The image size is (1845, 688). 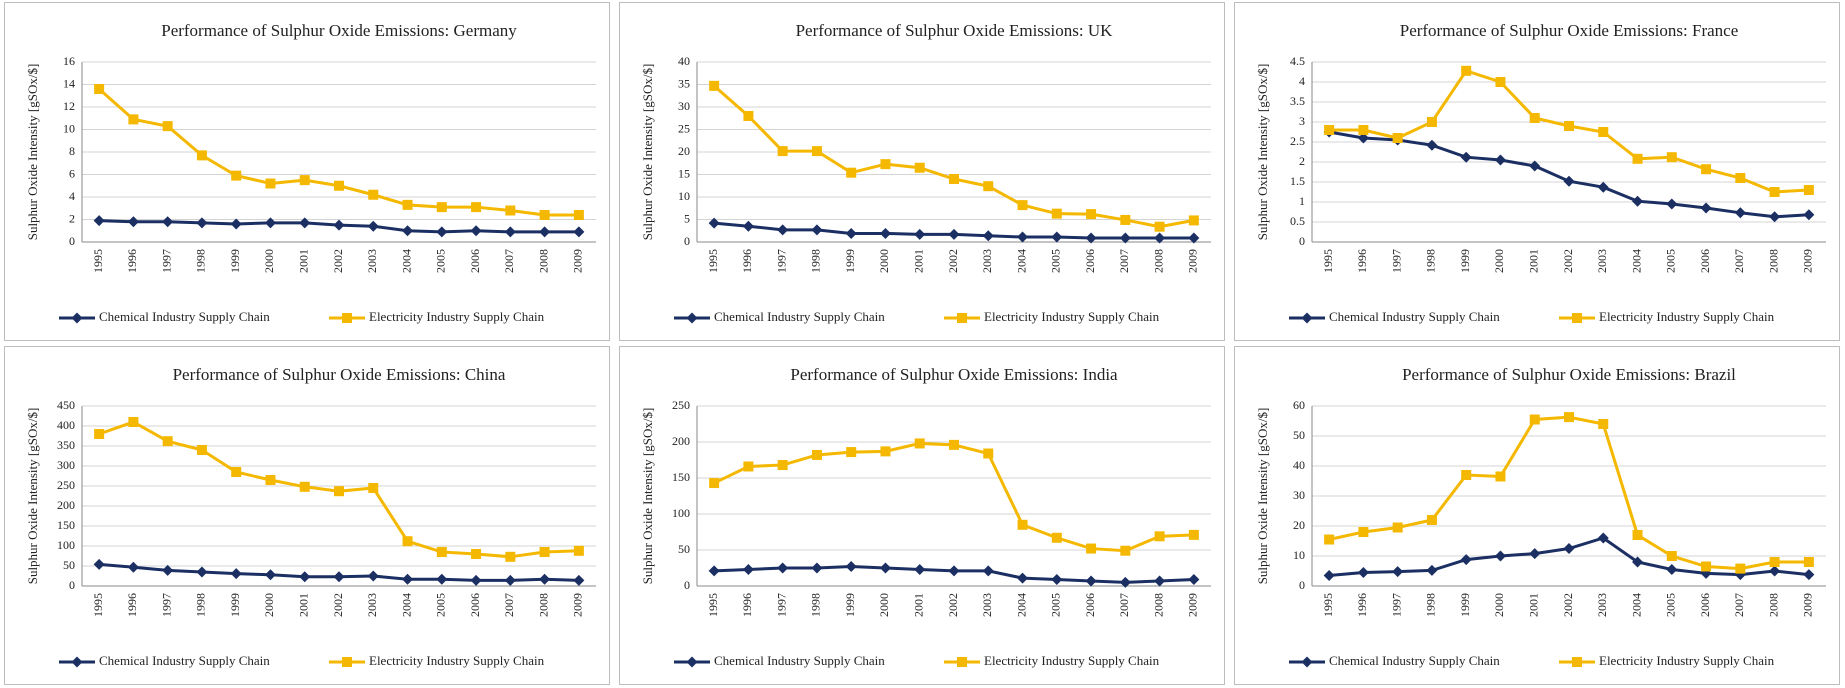 What do you see at coordinates (1302, 201) in the screenshot?
I see `y-tick-label: 1` at bounding box center [1302, 201].